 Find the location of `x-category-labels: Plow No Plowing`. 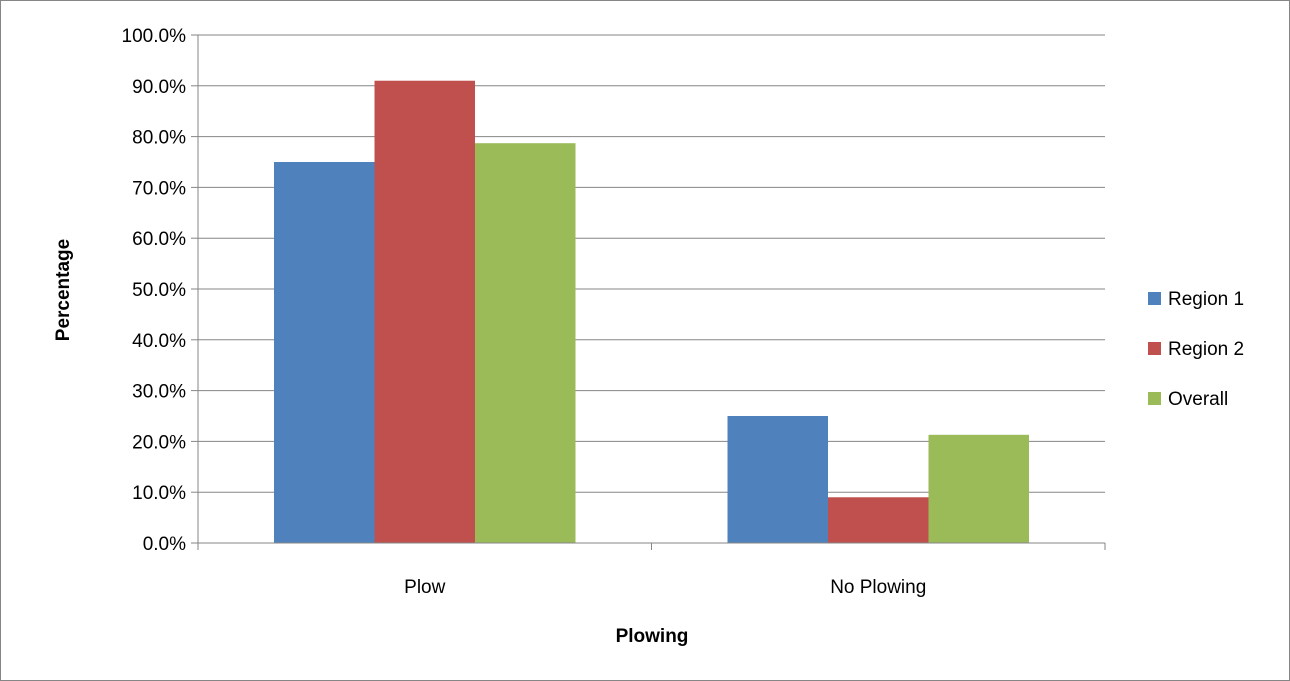

x-category-labels: Plow No Plowing is located at coordinates (665, 587).